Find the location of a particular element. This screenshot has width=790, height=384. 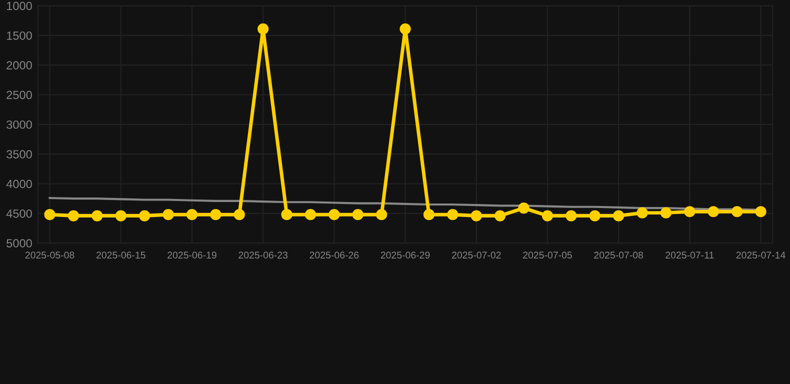

y-tick-label: 4500 is located at coordinates (19, 213).